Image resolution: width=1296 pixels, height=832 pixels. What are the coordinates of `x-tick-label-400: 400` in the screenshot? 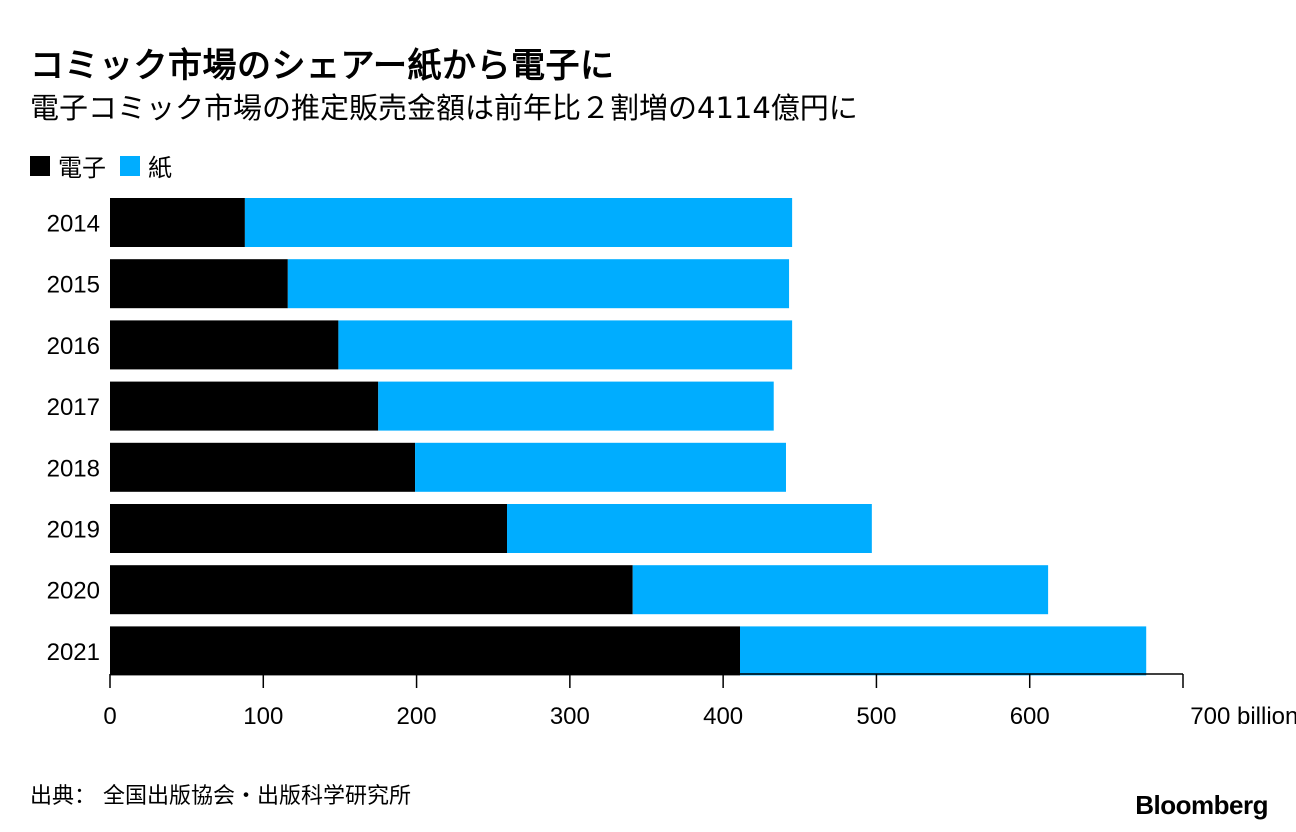 It's located at (723, 716).